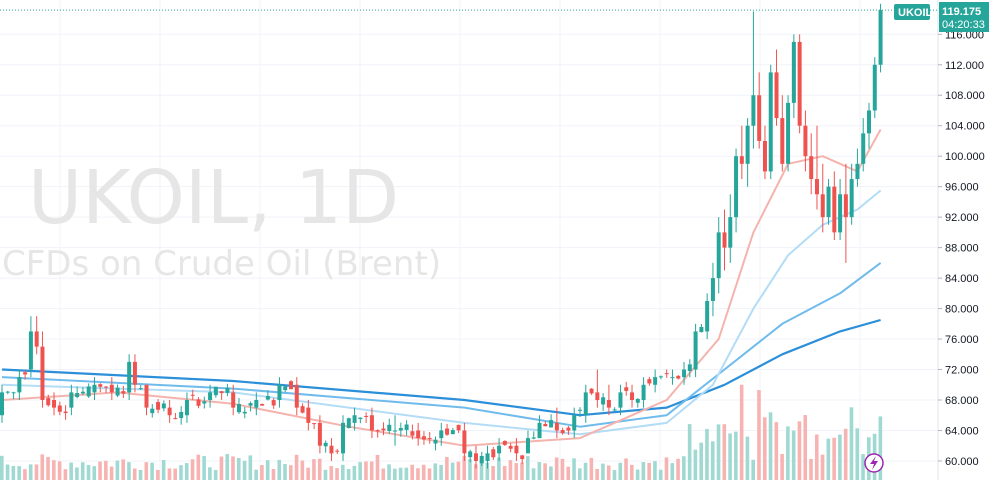 The image size is (993, 480). I want to click on price-tick-label: 108.000, so click(965, 96).